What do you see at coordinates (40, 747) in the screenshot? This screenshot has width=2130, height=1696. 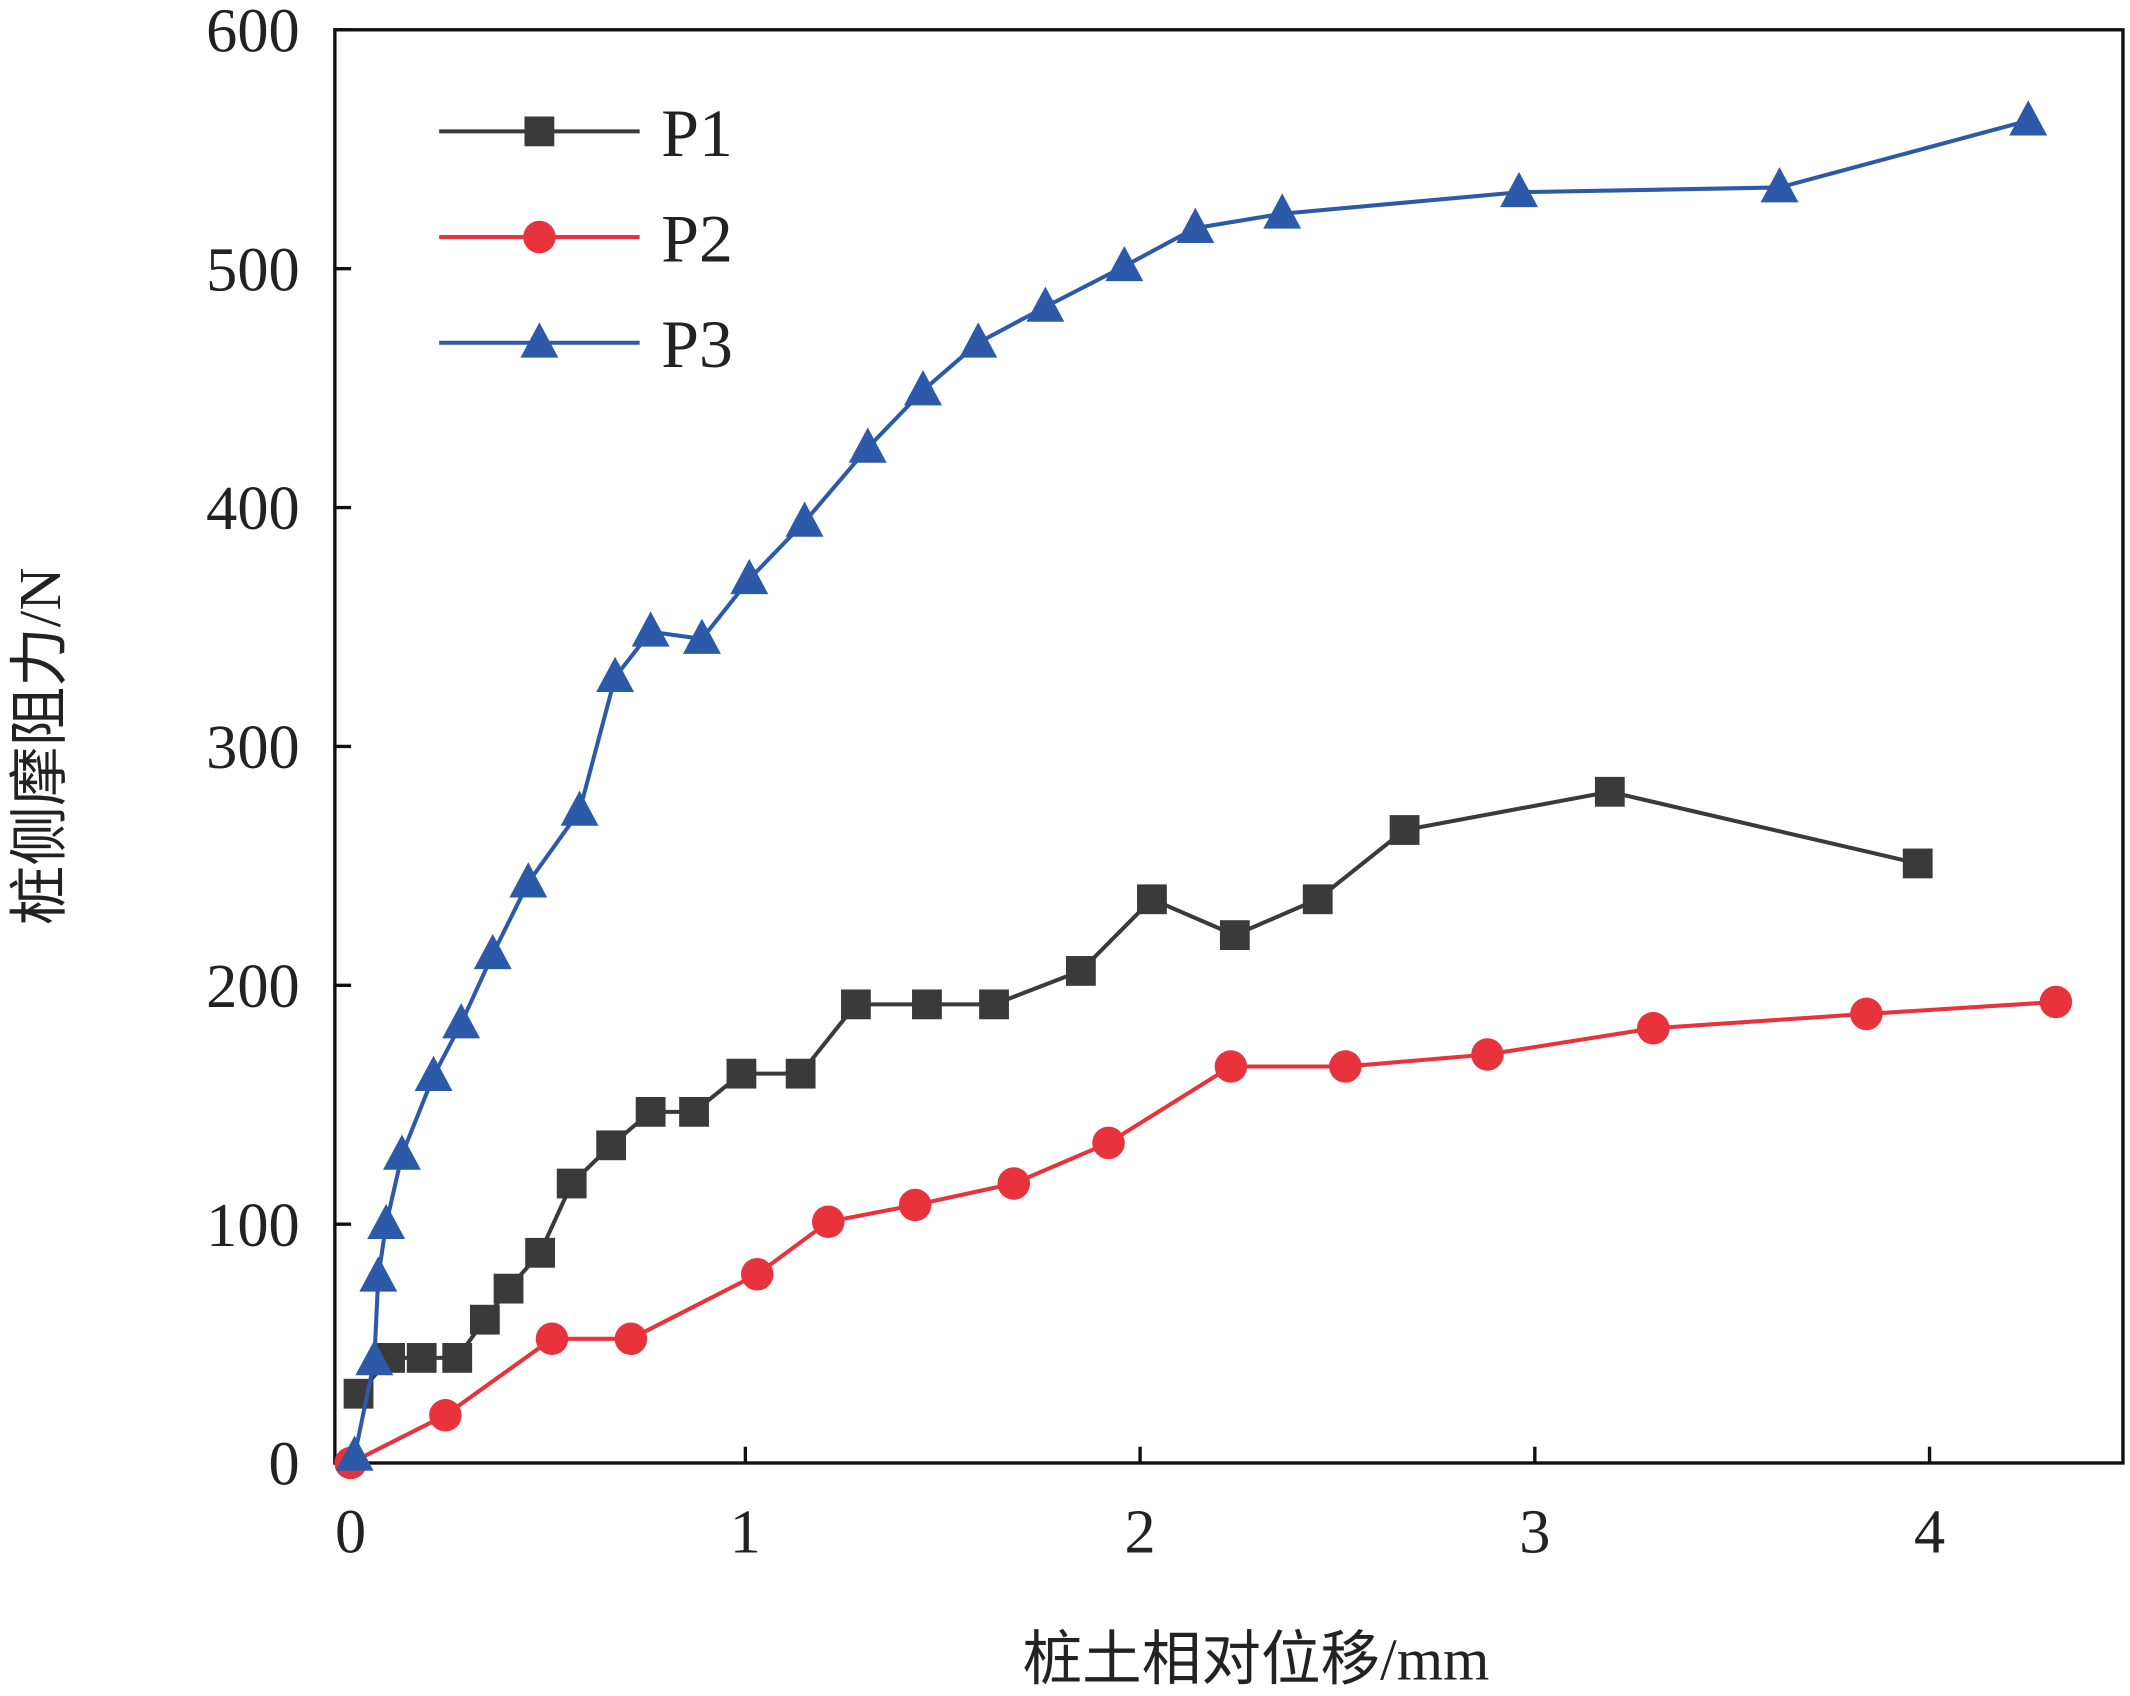 I see `y-axis-label: 桩侧摩阻力/N` at bounding box center [40, 747].